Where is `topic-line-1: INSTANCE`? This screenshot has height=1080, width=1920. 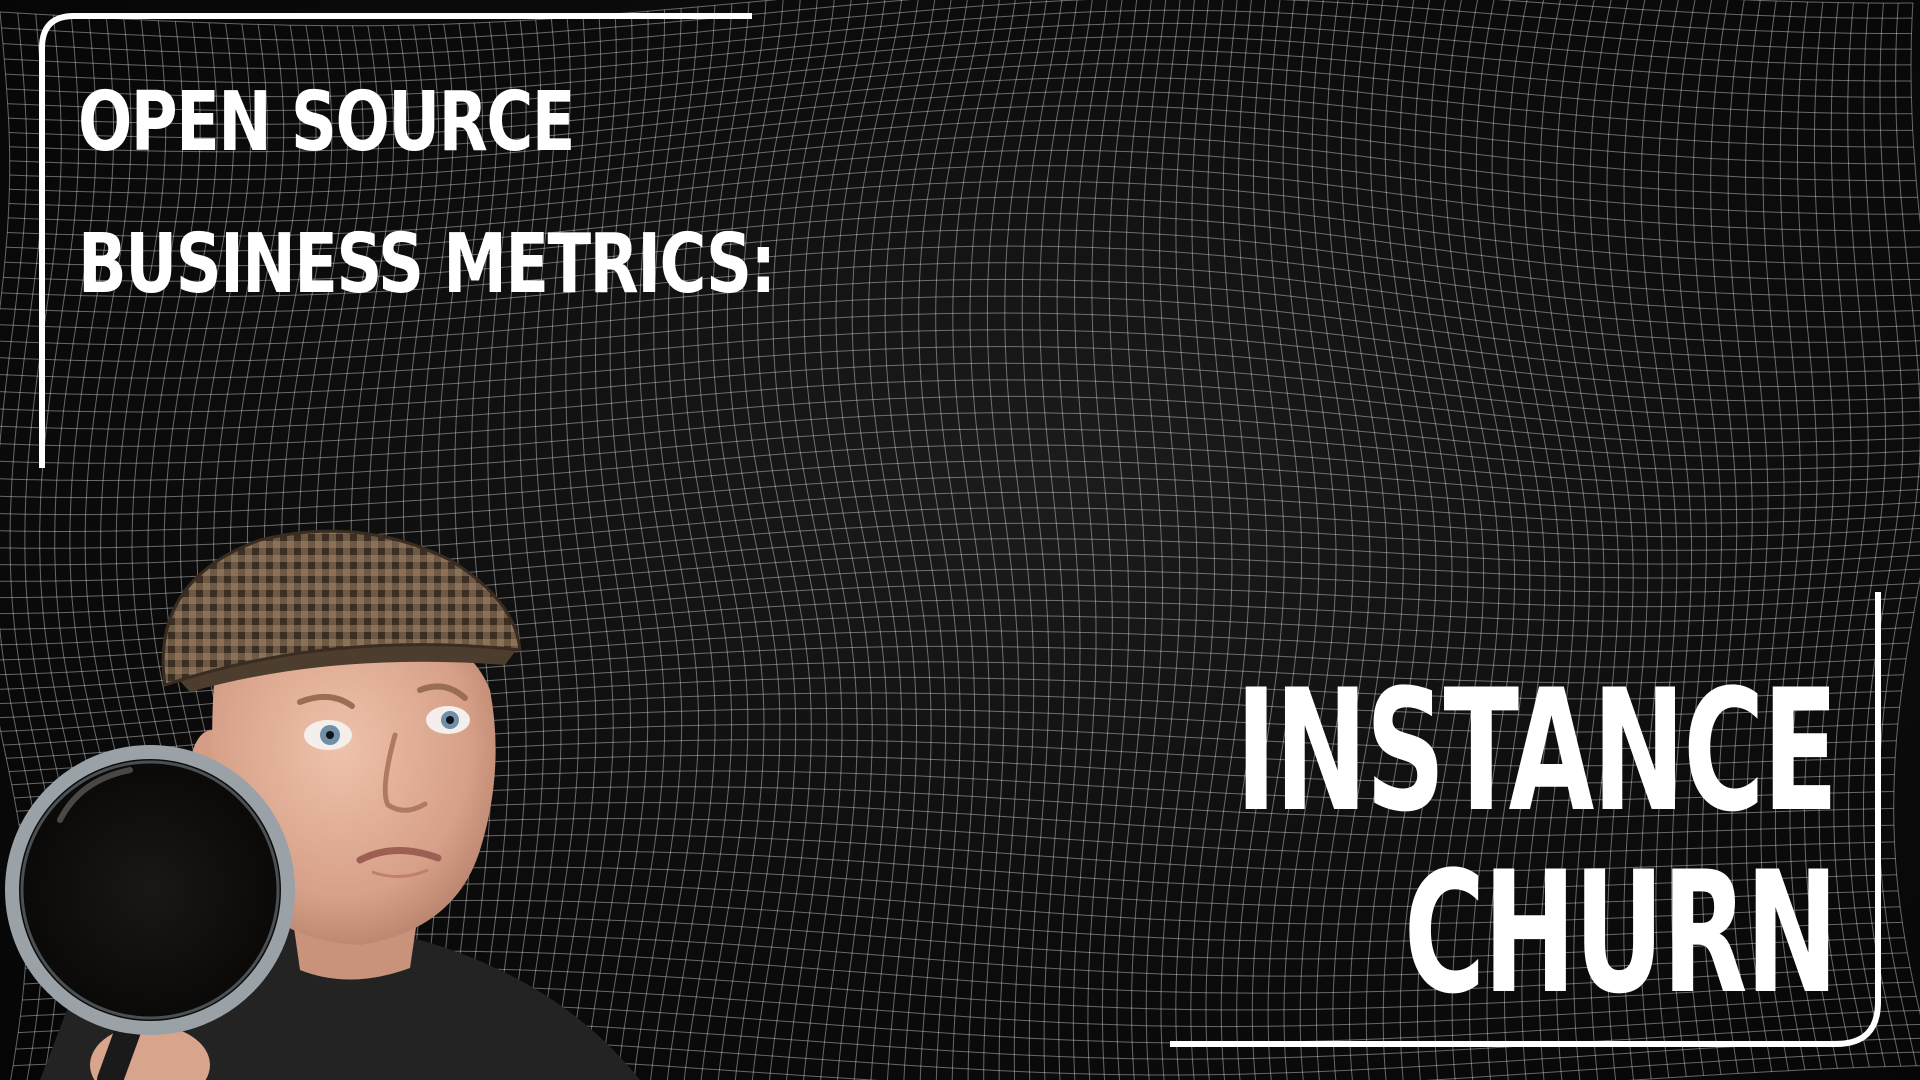 topic-line-1: INSTANCE is located at coordinates (1536, 751).